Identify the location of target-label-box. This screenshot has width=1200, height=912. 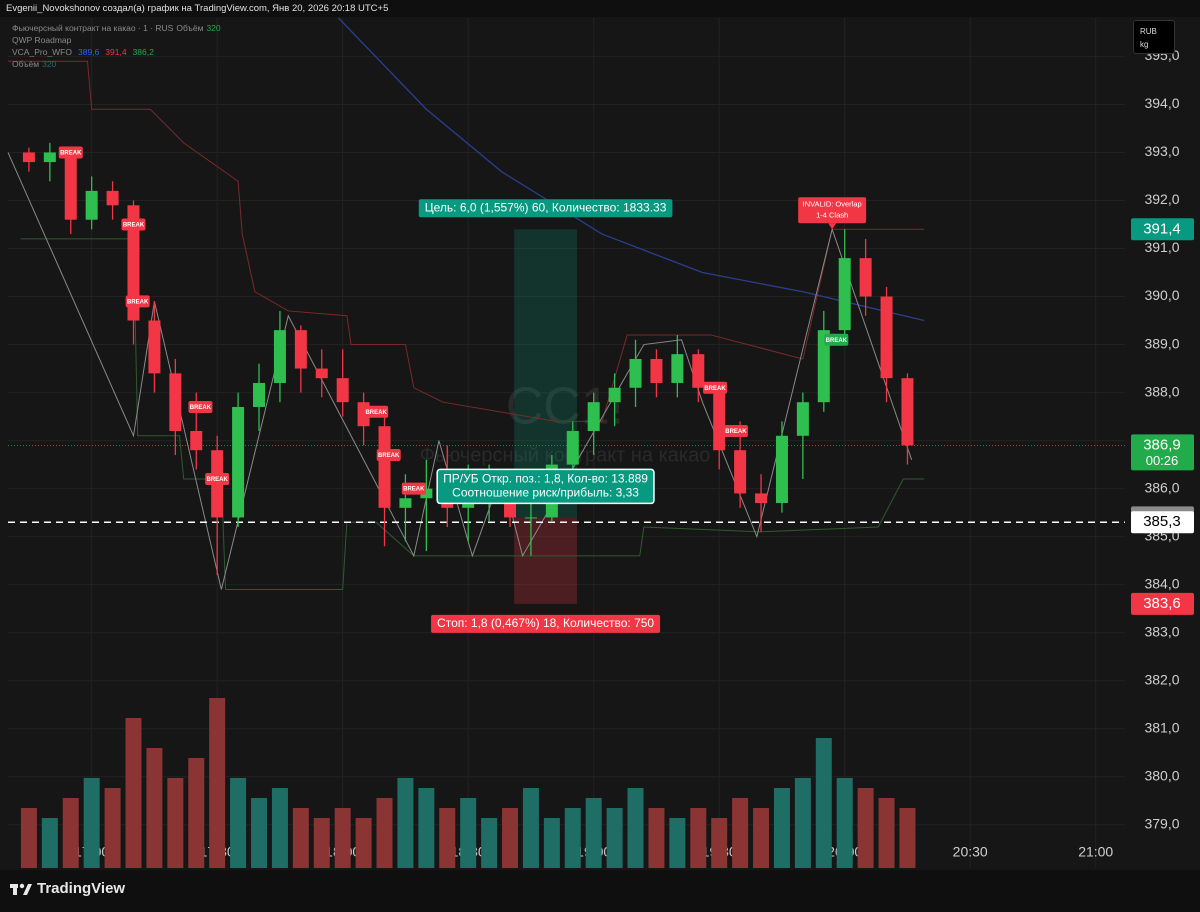
(545, 208).